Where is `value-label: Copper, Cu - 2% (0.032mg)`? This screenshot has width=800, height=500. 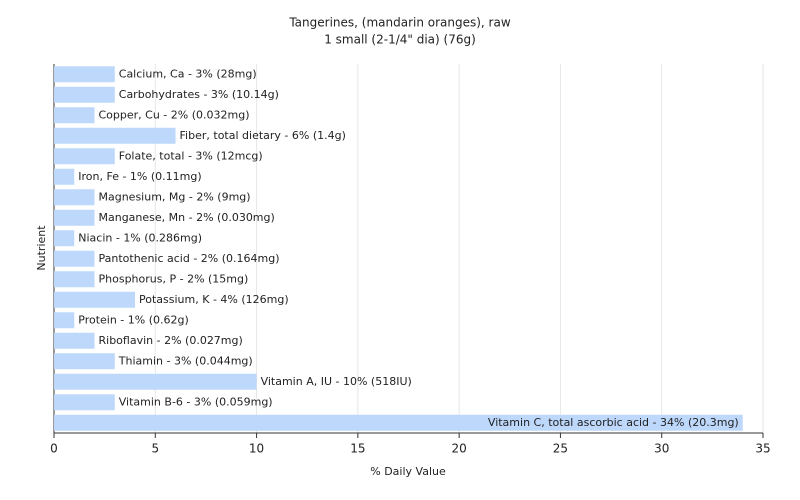 value-label: Copper, Cu - 2% (0.032mg) is located at coordinates (174, 114).